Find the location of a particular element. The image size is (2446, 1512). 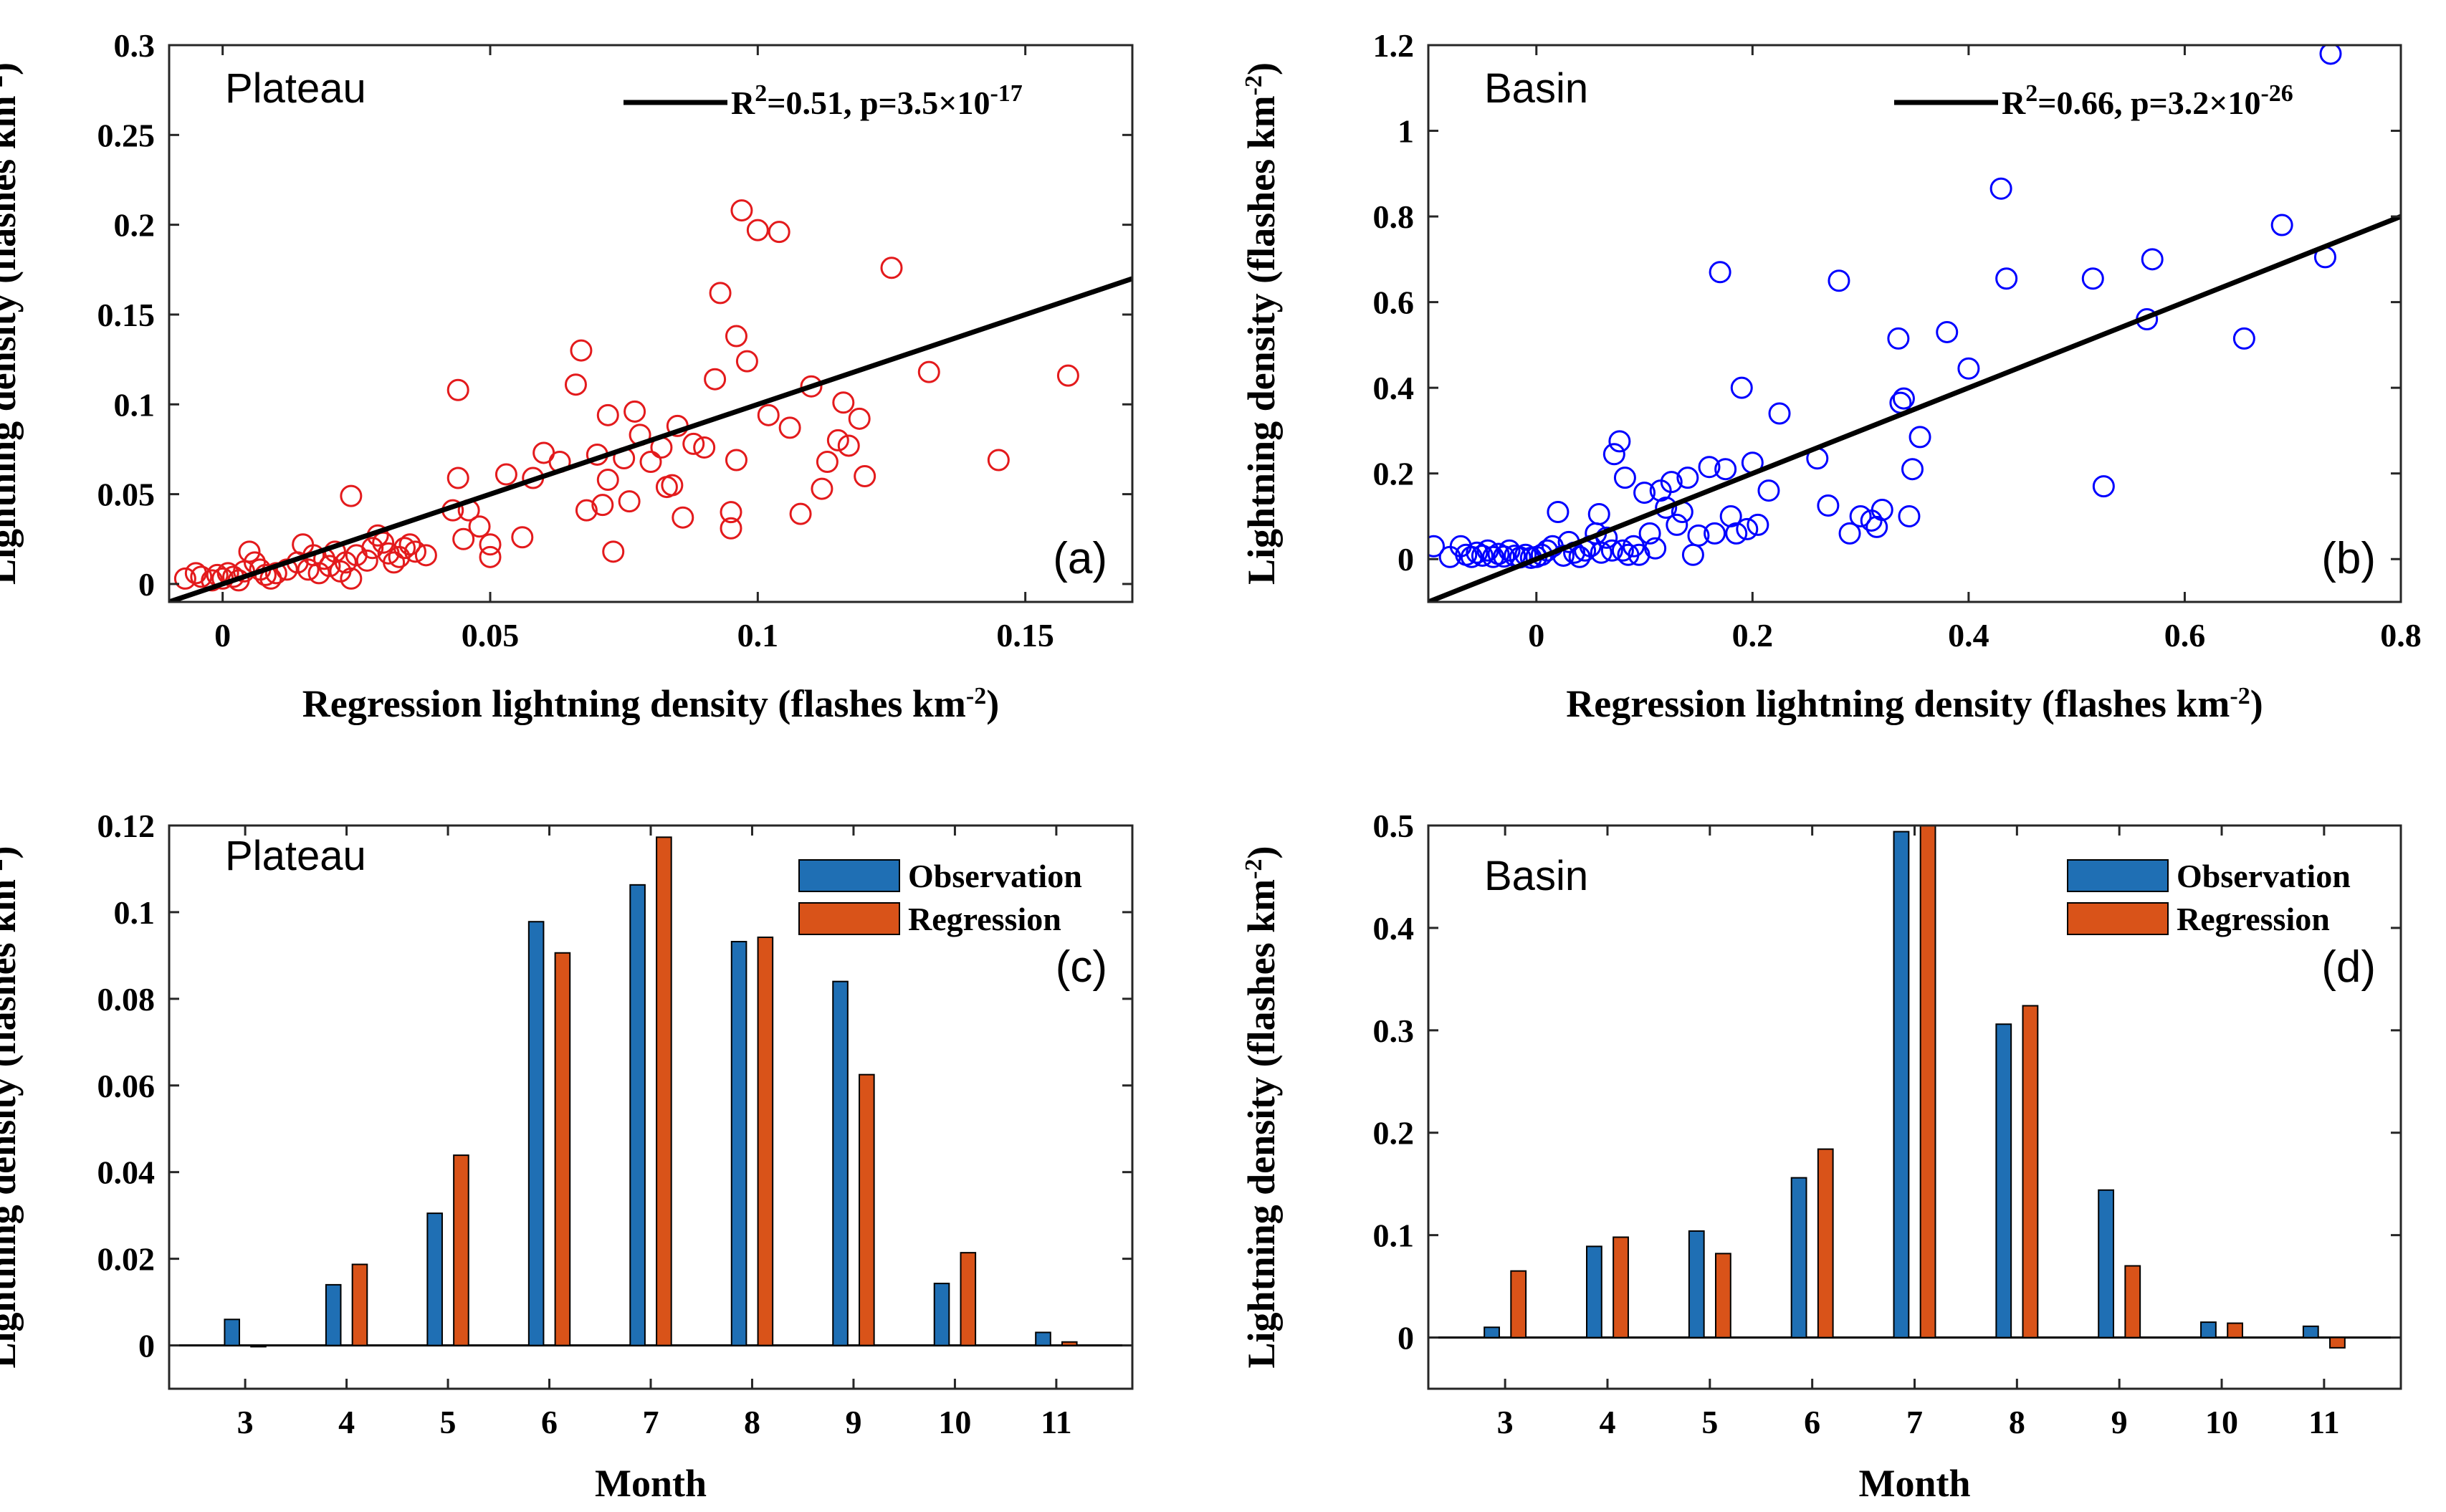

x-tick-label: 0.15 is located at coordinates (1025, 635).